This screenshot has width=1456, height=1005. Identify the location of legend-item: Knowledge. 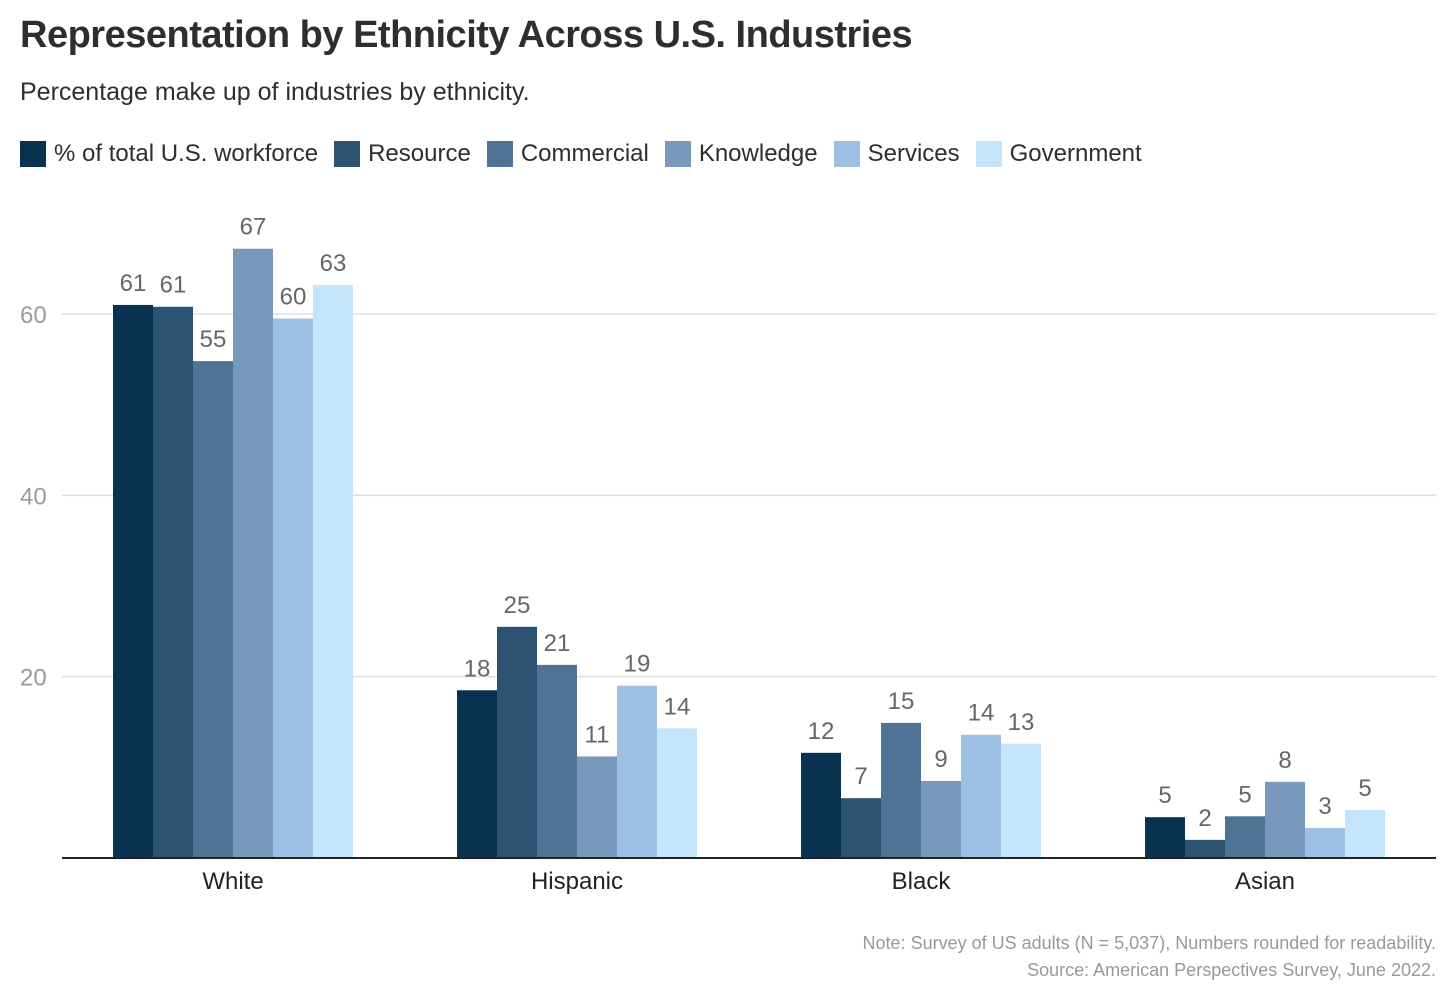
(741, 154).